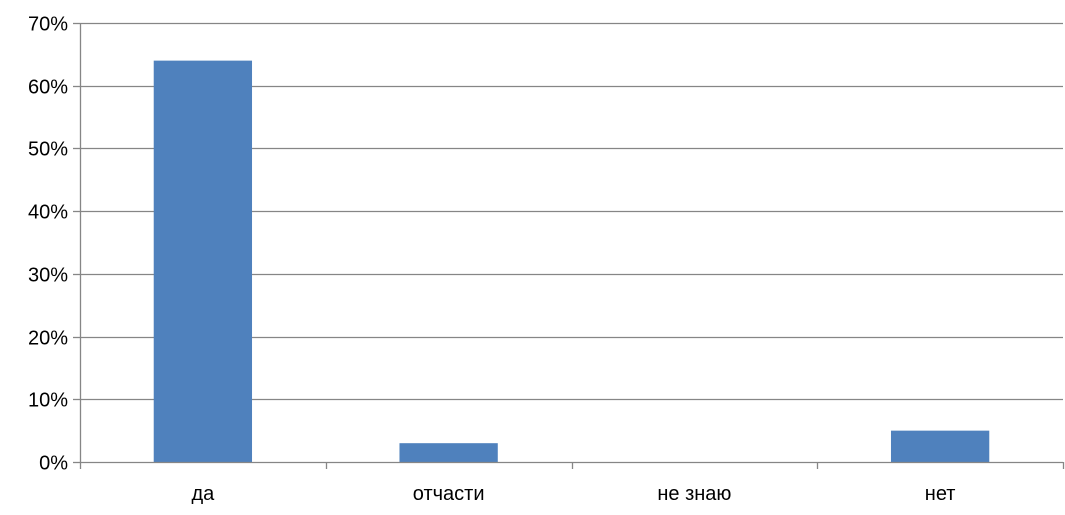 This screenshot has height=515, width=1065. What do you see at coordinates (48, 244) in the screenshot?
I see `y-tick-labels: 0% 10% 20% 30% 40% 50% 60% 70%` at bounding box center [48, 244].